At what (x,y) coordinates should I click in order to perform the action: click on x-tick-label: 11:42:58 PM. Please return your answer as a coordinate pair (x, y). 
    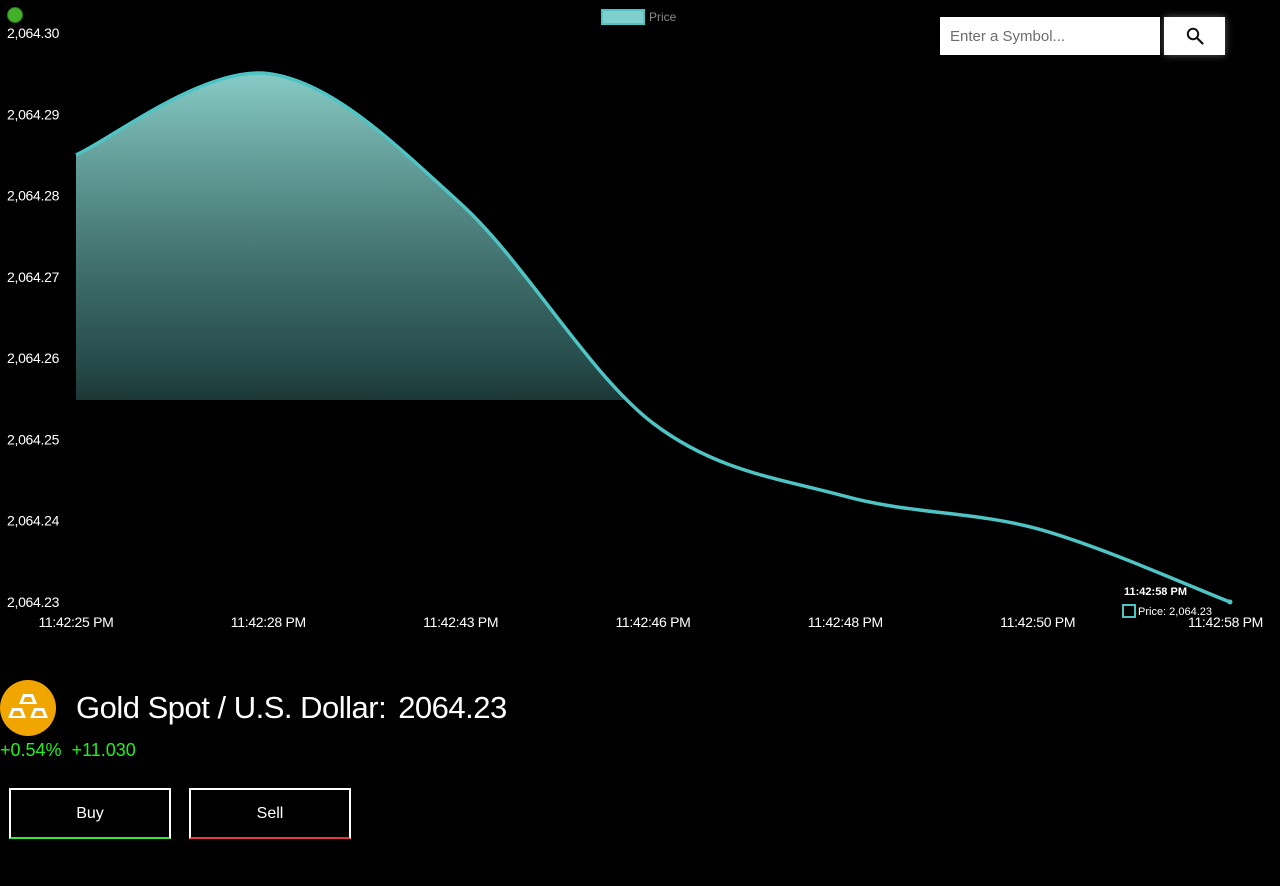
    Looking at the image, I should click on (1225, 622).